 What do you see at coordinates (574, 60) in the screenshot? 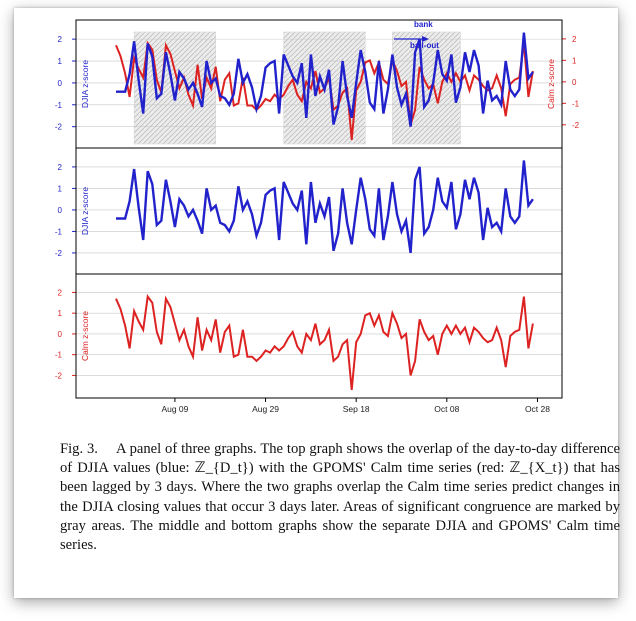
I see `y2-tick-label: 1` at bounding box center [574, 60].